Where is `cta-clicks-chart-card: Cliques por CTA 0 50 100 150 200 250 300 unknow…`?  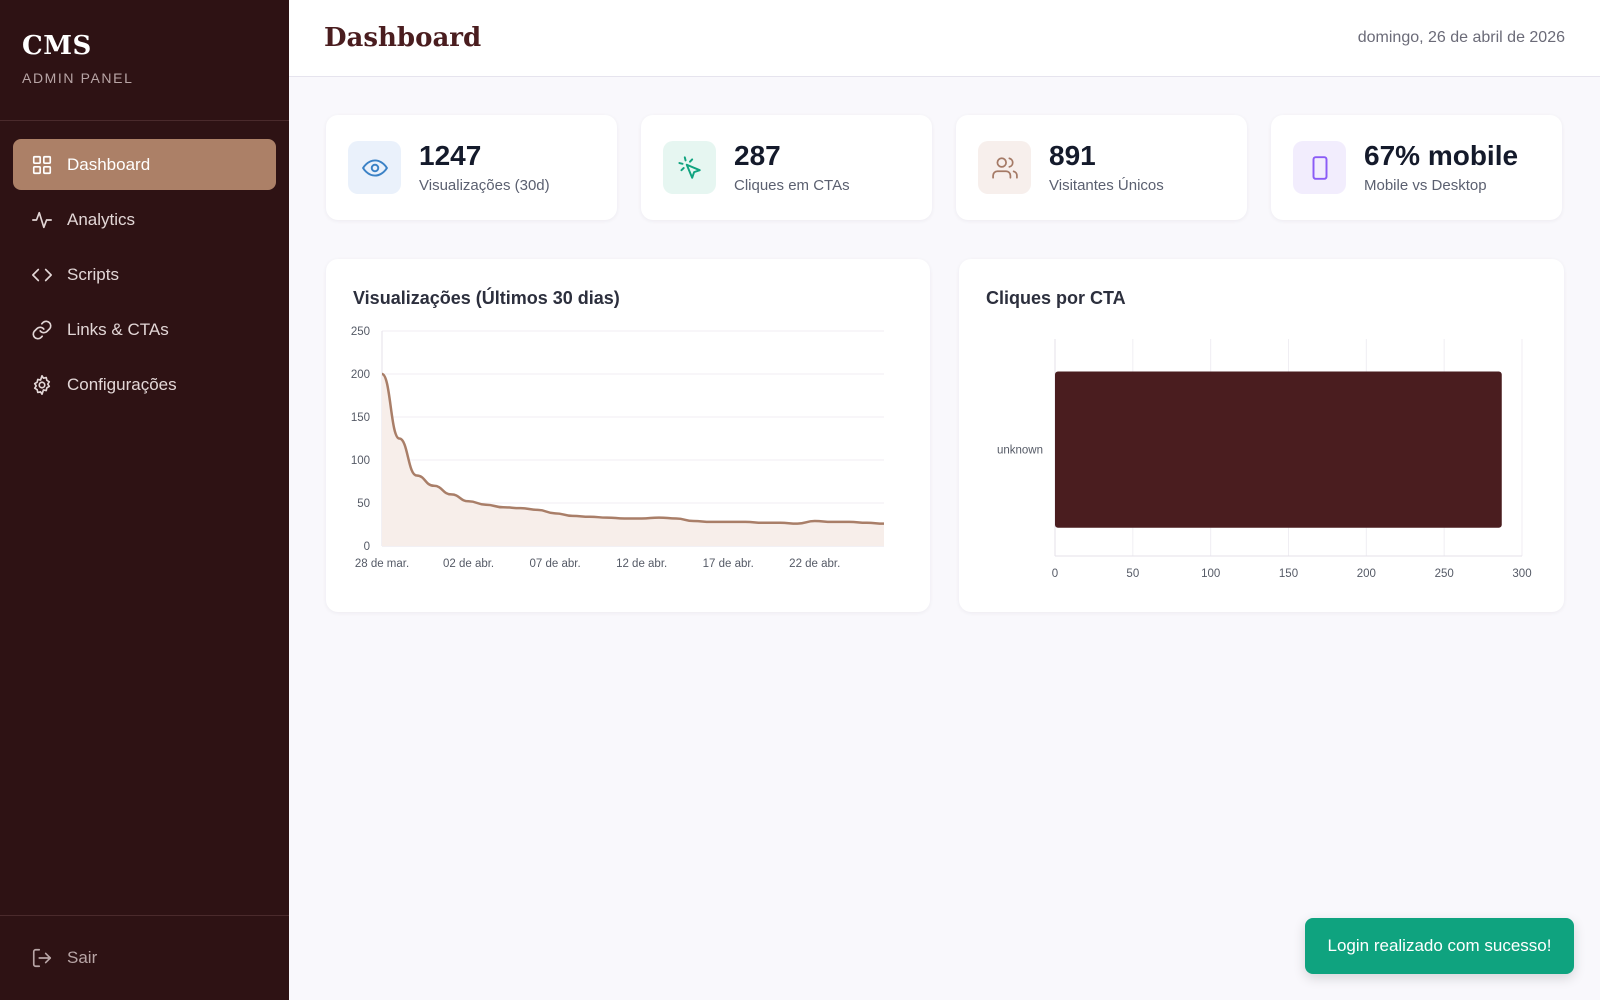
cta-clicks-chart-card: Cliques por CTA 0 50 100 150 200 250 300 unknow… is located at coordinates (1261, 435).